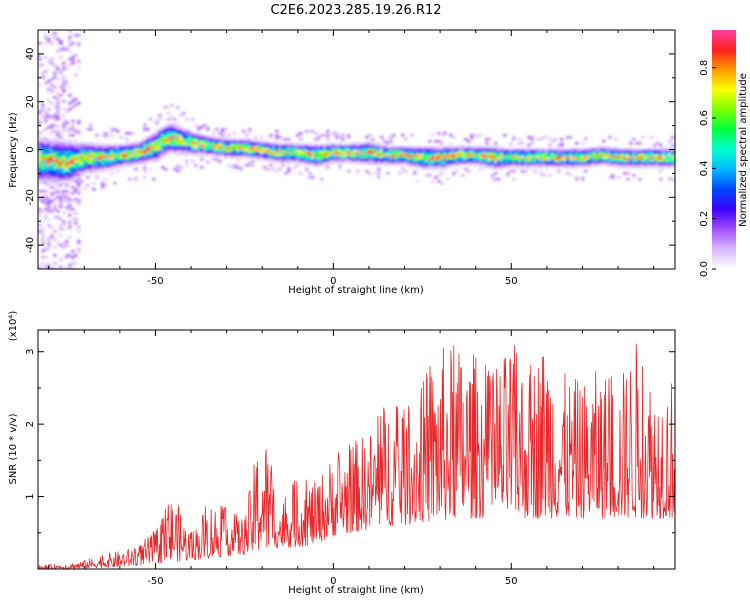  I want to click on spectrogram-y-tick-label: -40, so click(30, 245).